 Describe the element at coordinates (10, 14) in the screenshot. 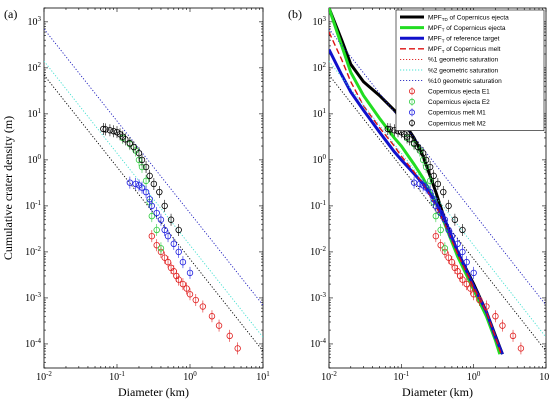

I see `panel-label: (a)` at that location.